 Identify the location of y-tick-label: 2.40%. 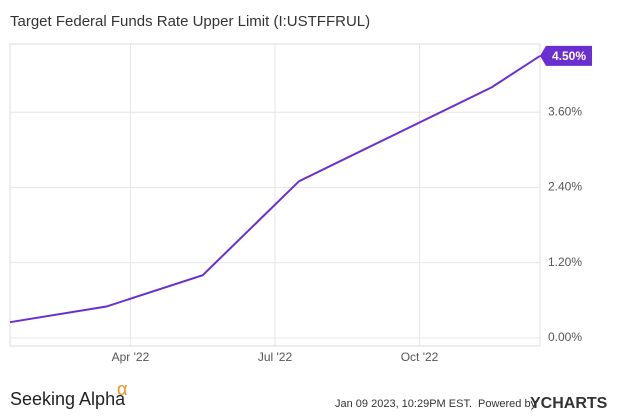
(565, 187).